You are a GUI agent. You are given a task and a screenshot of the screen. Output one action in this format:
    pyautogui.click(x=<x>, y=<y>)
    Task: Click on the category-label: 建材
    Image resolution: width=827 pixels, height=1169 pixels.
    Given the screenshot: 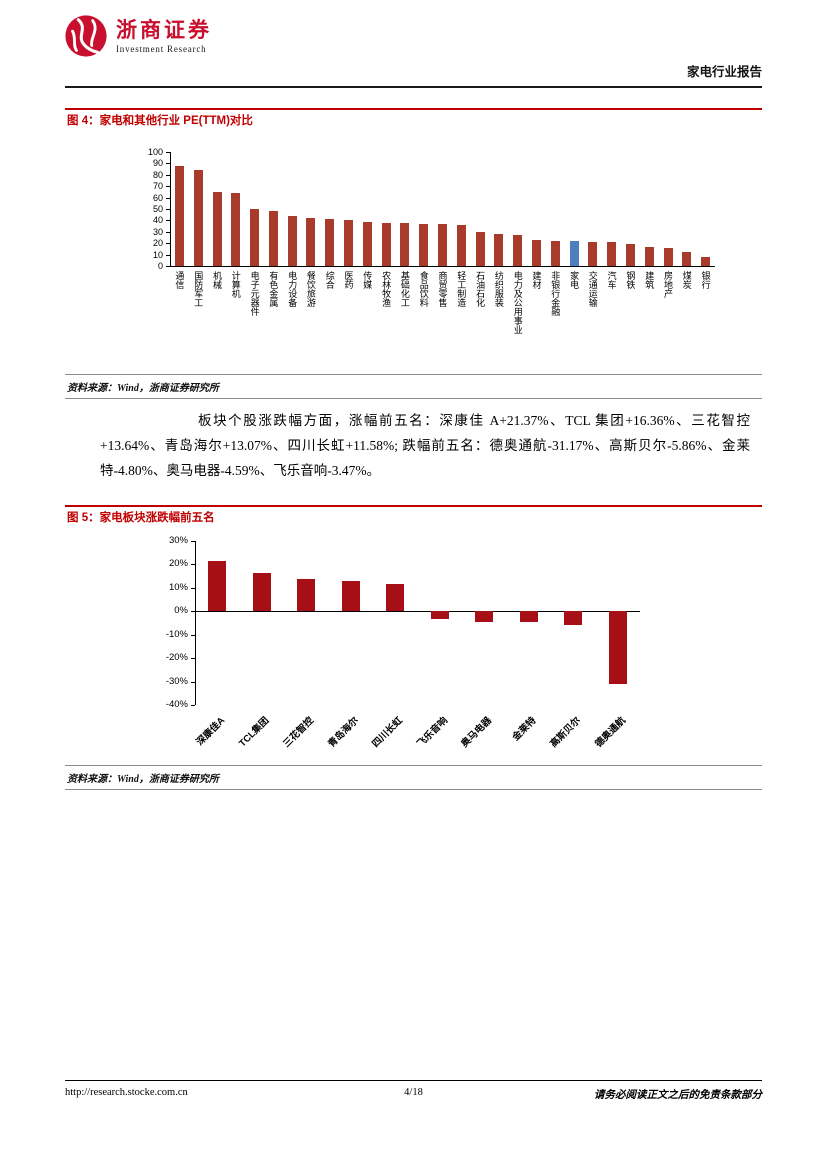 What is the action you would take?
    pyautogui.click(x=536, y=280)
    